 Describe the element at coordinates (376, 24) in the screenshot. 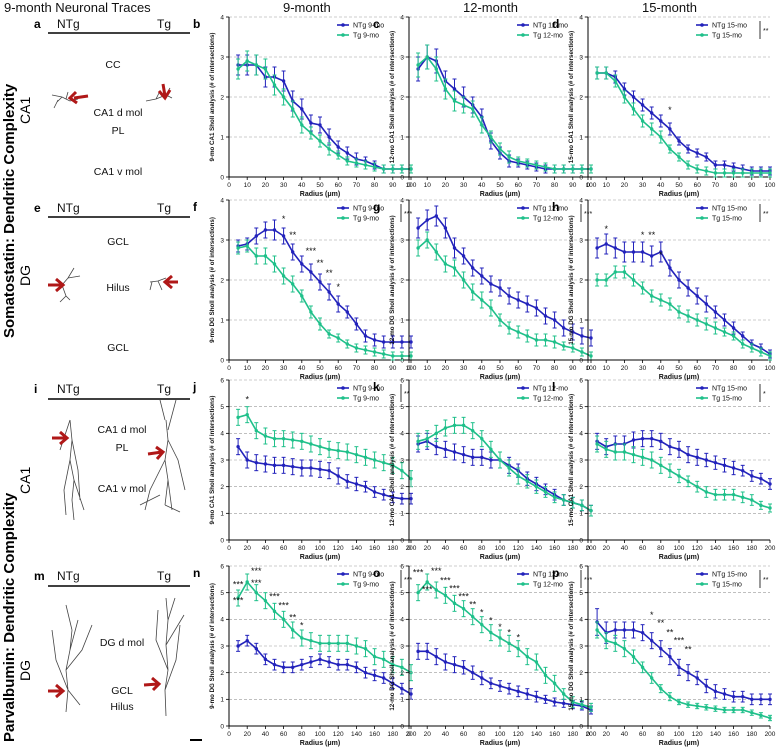

I see `panel-letter: c` at that location.